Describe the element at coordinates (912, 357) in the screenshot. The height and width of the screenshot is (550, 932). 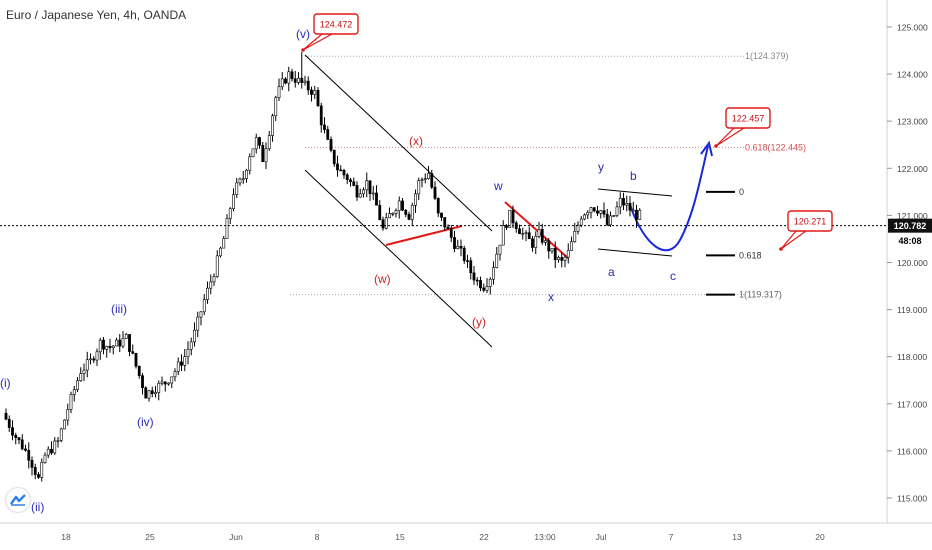
I see `y-tick-label: 118.000` at that location.